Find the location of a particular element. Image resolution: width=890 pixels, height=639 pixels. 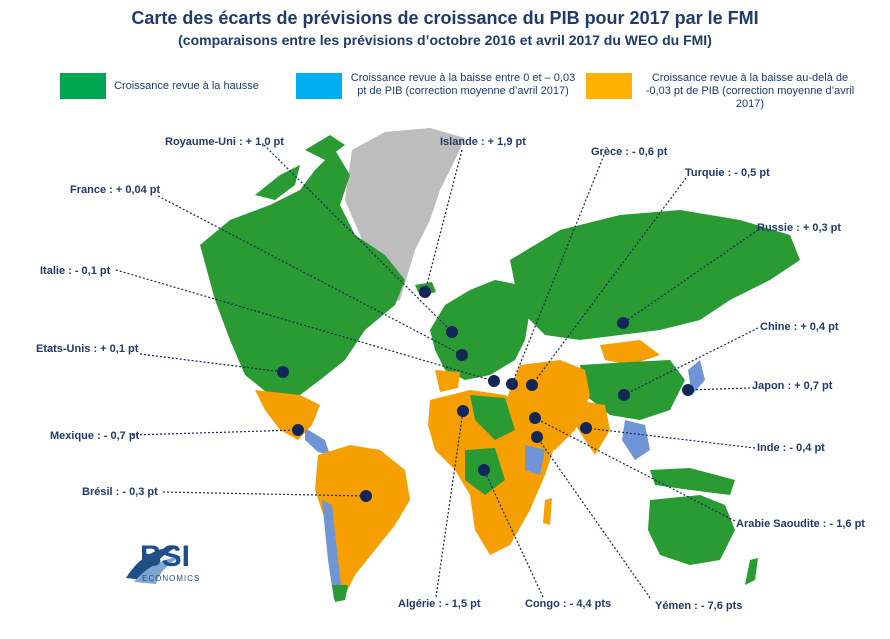

leader-yemen is located at coordinates (593, 517).